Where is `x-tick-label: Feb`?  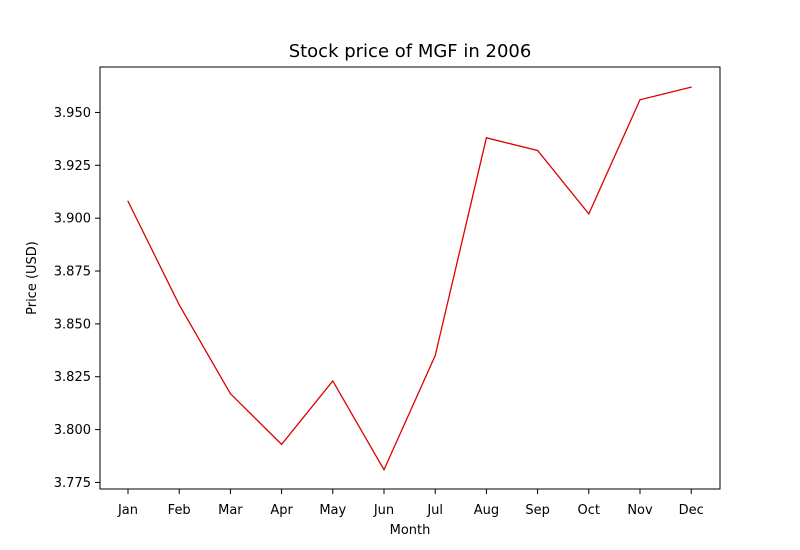 x-tick-label: Feb is located at coordinates (179, 510).